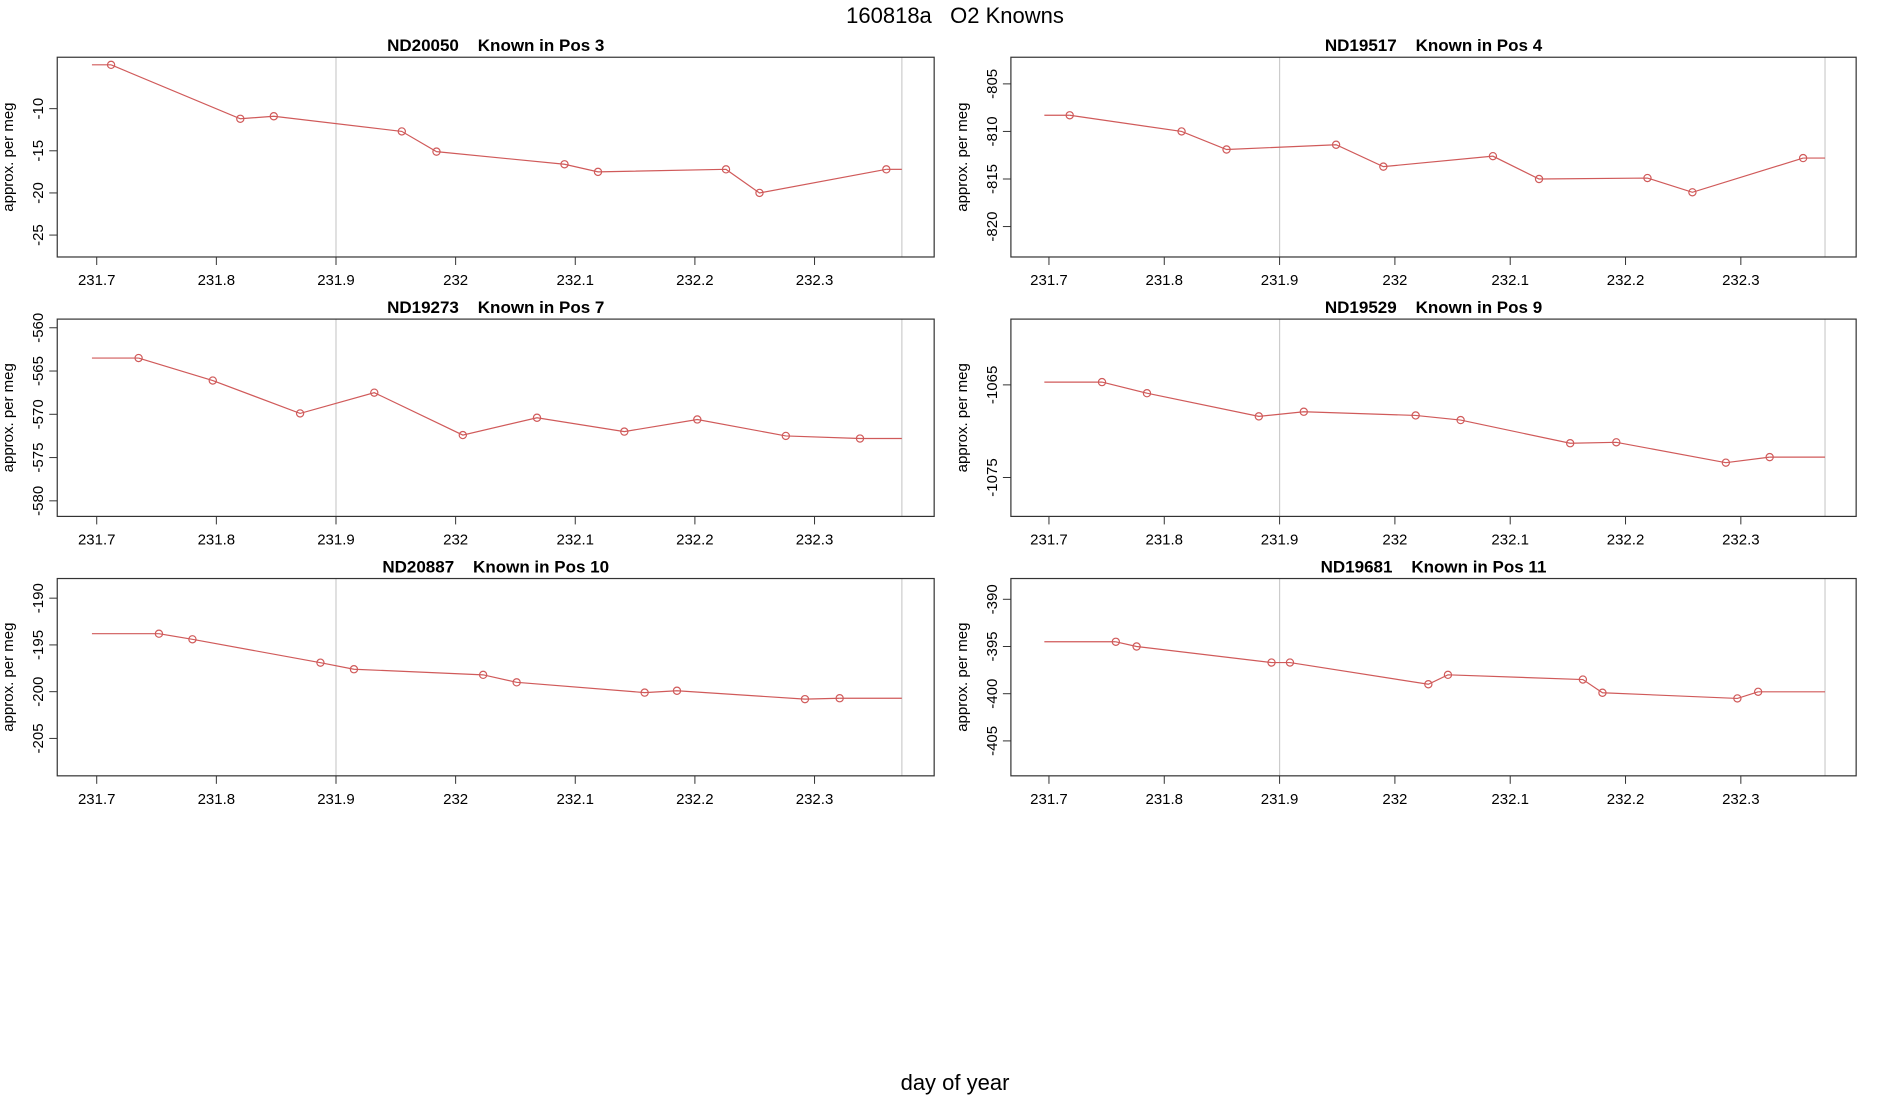 The height and width of the screenshot is (1100, 1900). I want to click on y-tick-label: -820, so click(992, 227).